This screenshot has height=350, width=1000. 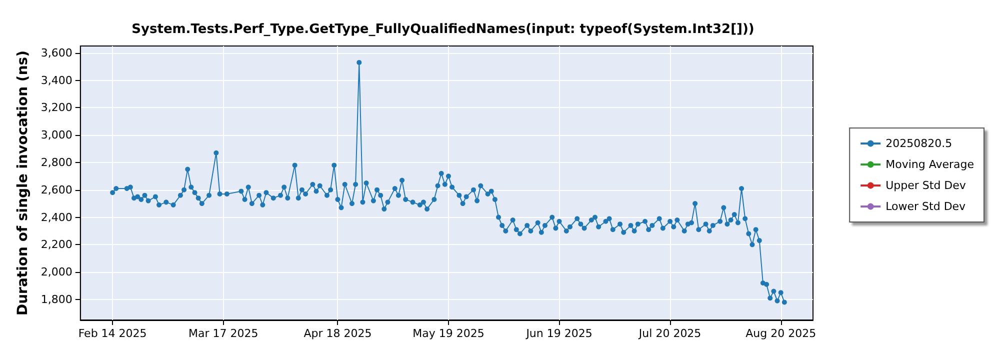 I want to click on y-tick-label: 2,400, so click(x=56, y=217).